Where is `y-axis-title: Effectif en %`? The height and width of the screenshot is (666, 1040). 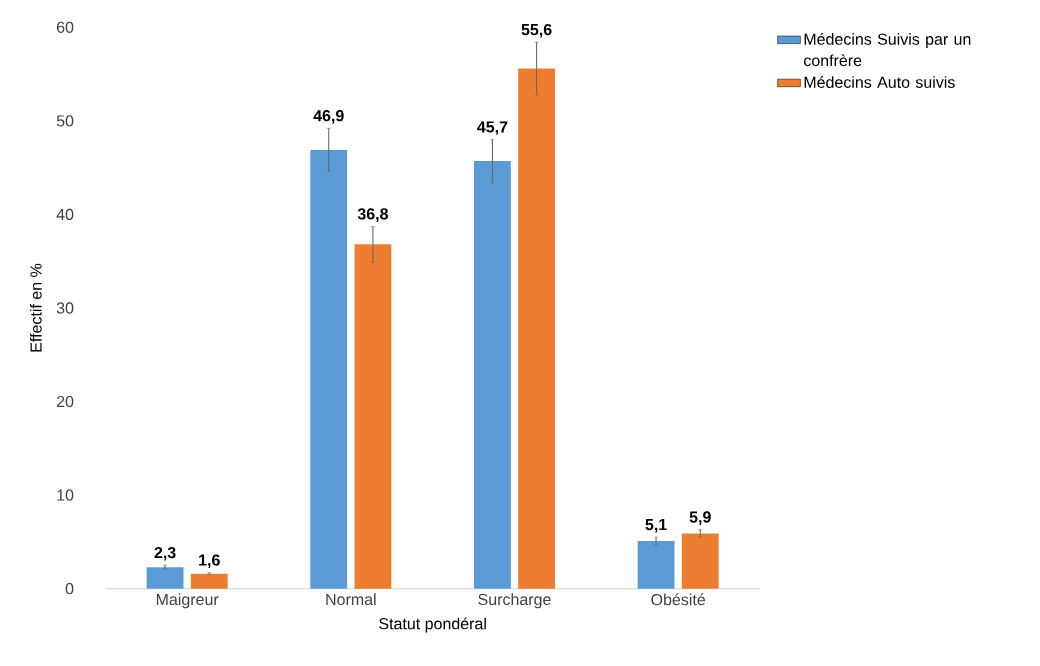 y-axis-title: Effectif en % is located at coordinates (35, 307).